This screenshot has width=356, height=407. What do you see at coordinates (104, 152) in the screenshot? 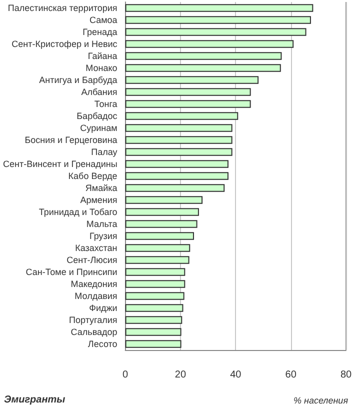
I see `y-tick-label: Палау` at bounding box center [104, 152].